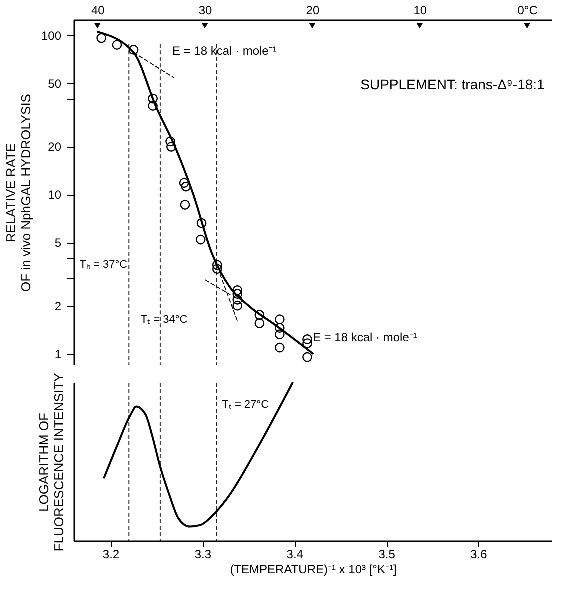  What do you see at coordinates (98, 11) in the screenshot?
I see `x2-tick-label: 40` at bounding box center [98, 11].